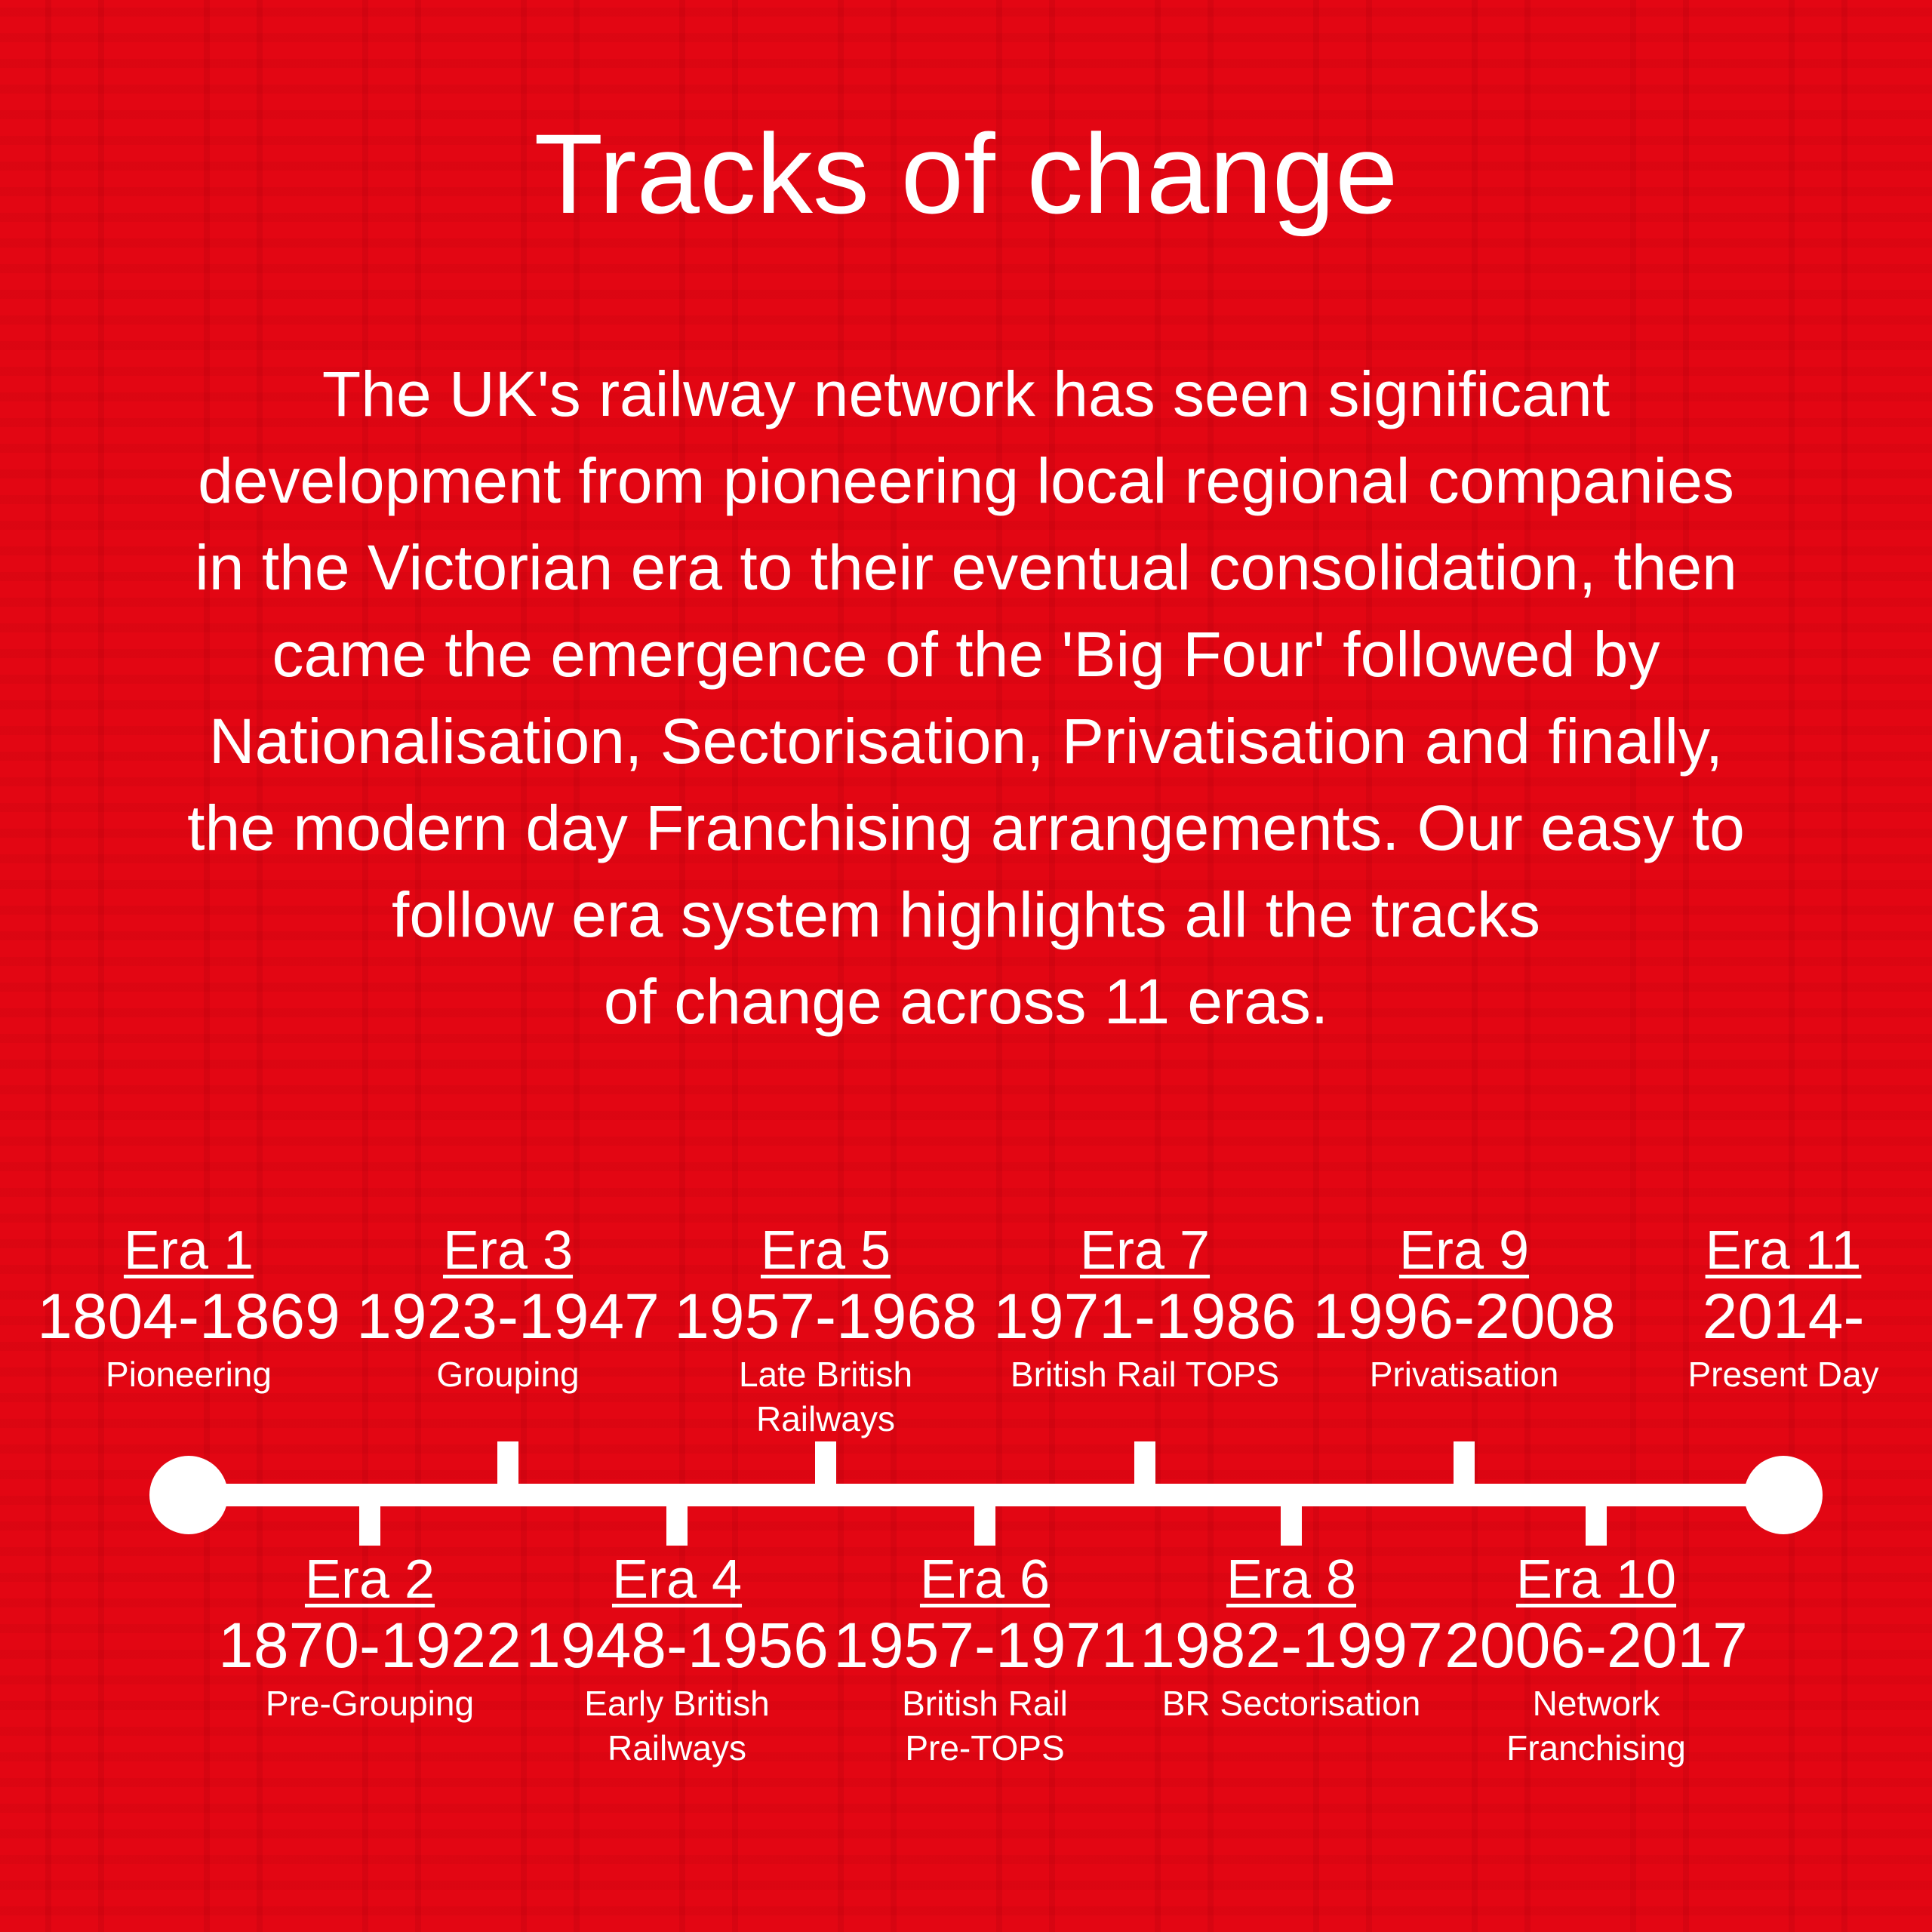 The width and height of the screenshot is (1932, 1932). Describe the element at coordinates (1291, 1645) in the screenshot. I see `era-years: 1982-1997` at that location.